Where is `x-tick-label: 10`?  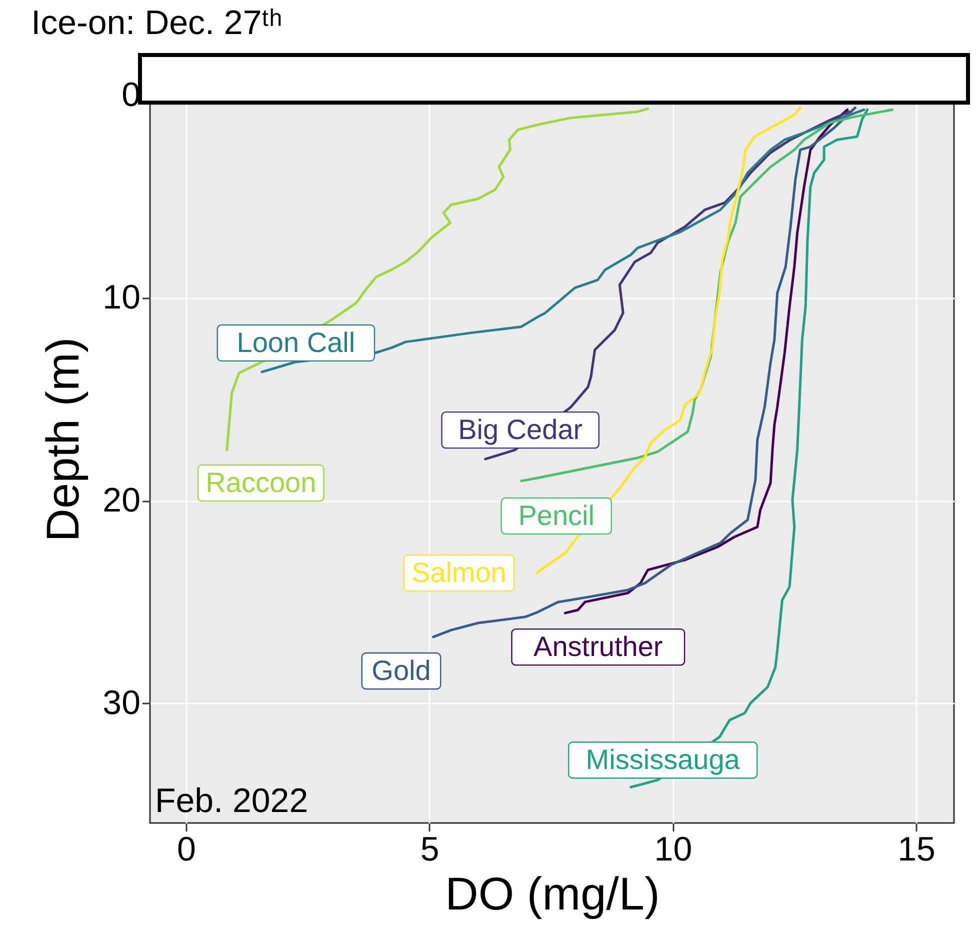 x-tick-label: 10 is located at coordinates (673, 849).